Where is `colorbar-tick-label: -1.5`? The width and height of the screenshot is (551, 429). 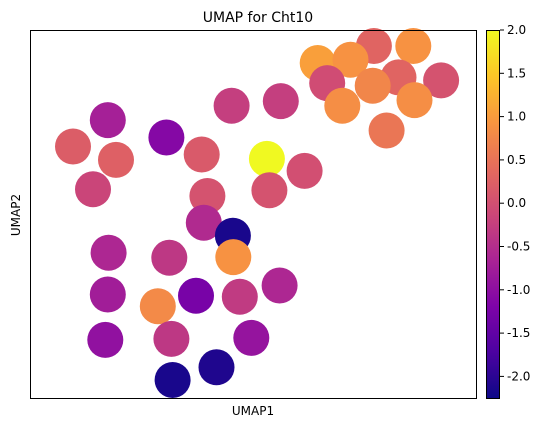
colorbar-tick-label: -1.5 is located at coordinates (518, 333).